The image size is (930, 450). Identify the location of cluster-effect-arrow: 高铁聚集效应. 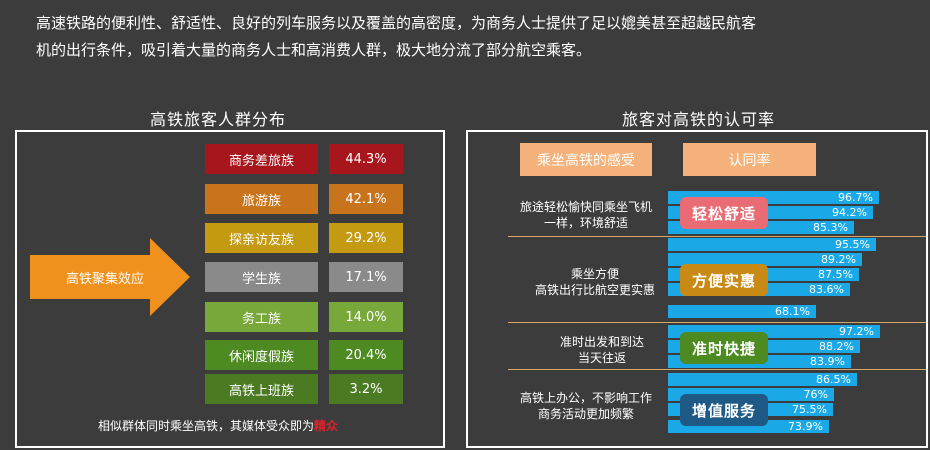
(110, 277).